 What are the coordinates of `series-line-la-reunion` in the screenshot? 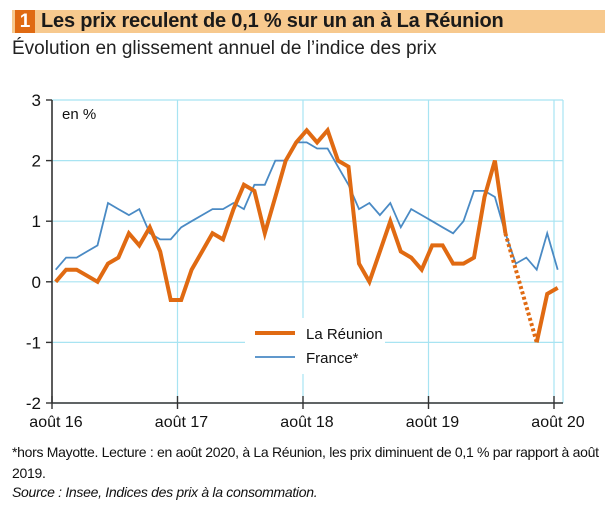 It's located at (546, 314).